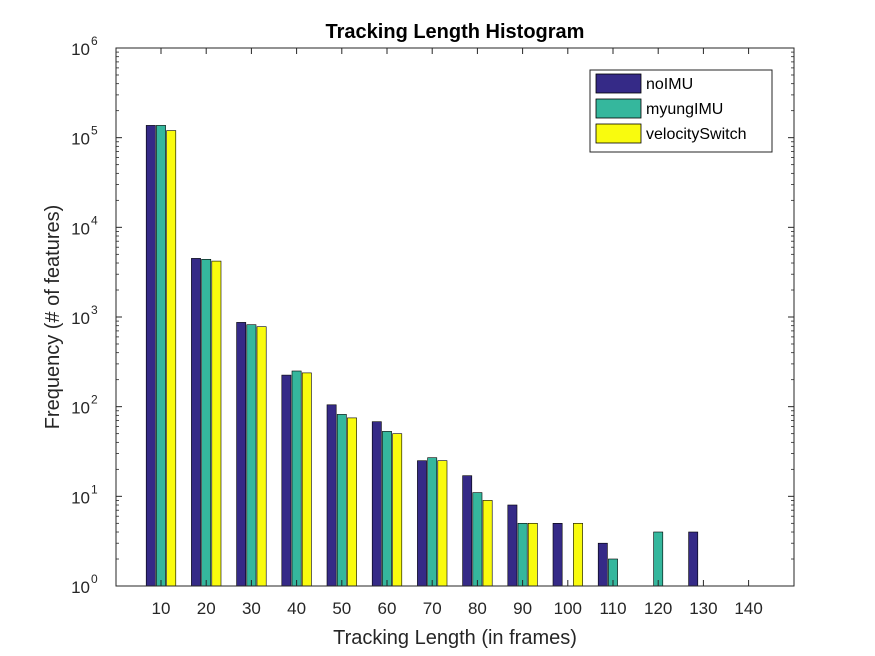 Image resolution: width=875 pixels, height=656 pixels. Describe the element at coordinates (748, 608) in the screenshot. I see `x-tick-label: 140` at that location.